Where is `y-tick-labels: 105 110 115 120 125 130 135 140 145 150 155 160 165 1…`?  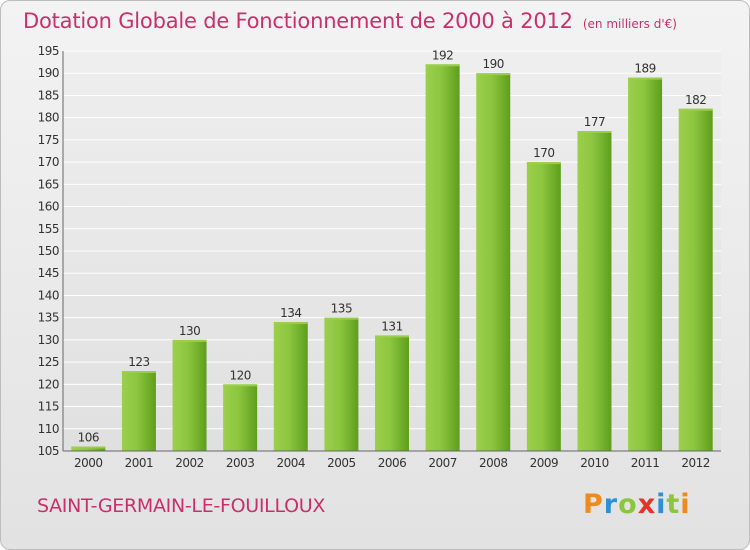 y-tick-labels: 105 110 115 120 125 130 135 140 145 150 155 160 165 1… is located at coordinates (49, 251).